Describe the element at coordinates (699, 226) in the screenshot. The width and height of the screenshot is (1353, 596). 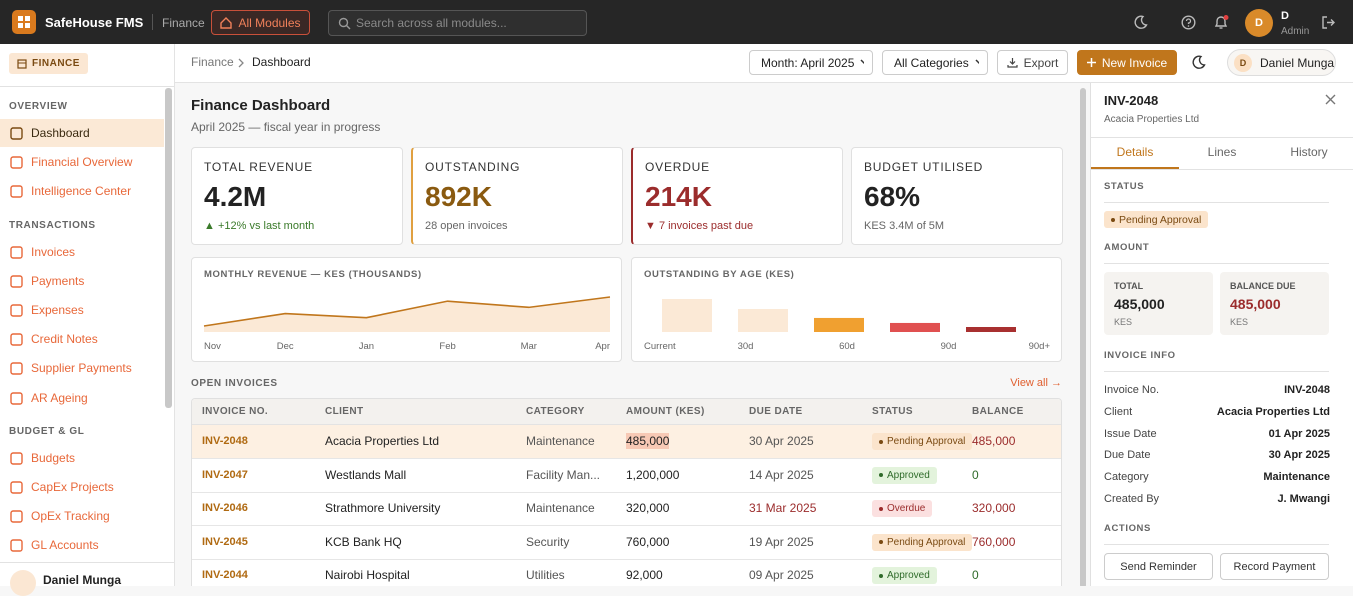
I see `kpi-note: ▼ 7 invoices past due` at that location.